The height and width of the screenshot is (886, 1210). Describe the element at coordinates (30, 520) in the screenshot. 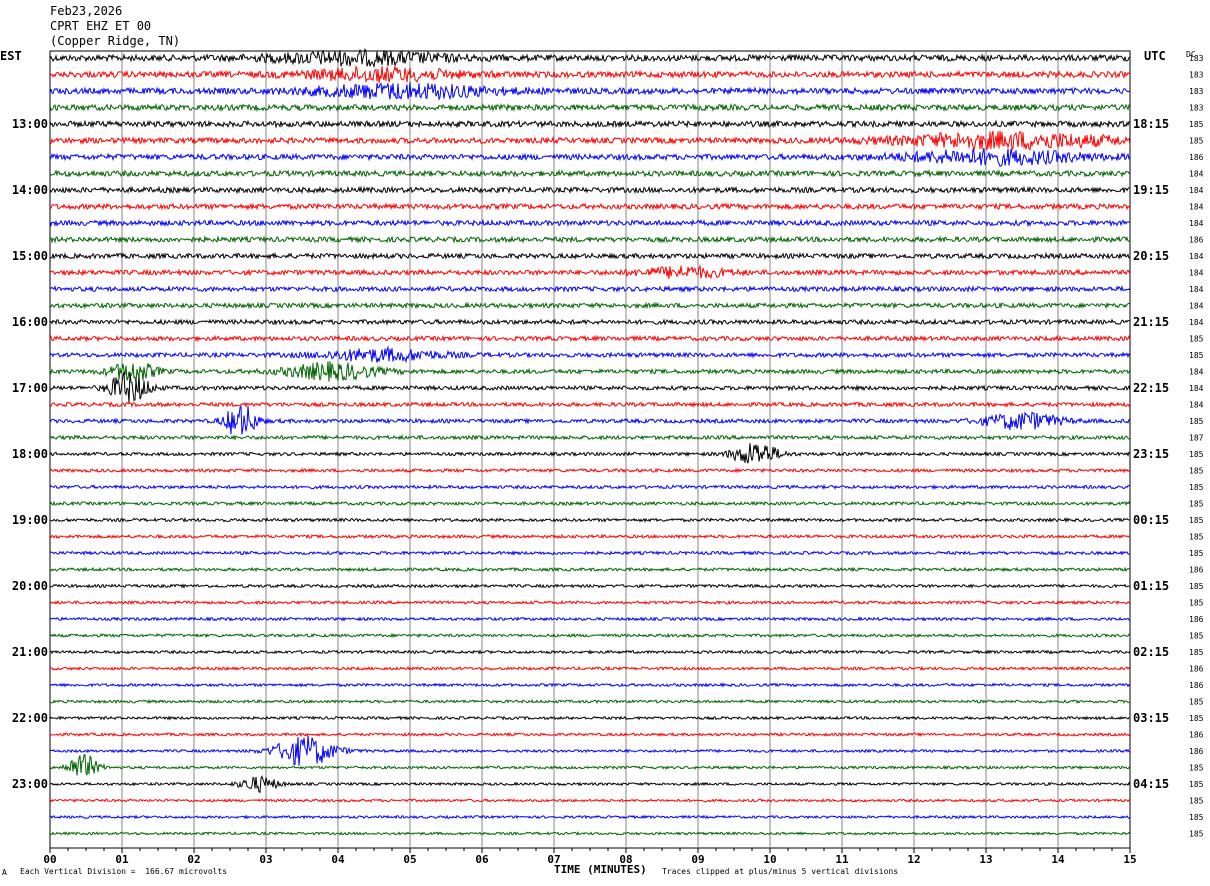

I see `left-time-label: 19:00` at that location.